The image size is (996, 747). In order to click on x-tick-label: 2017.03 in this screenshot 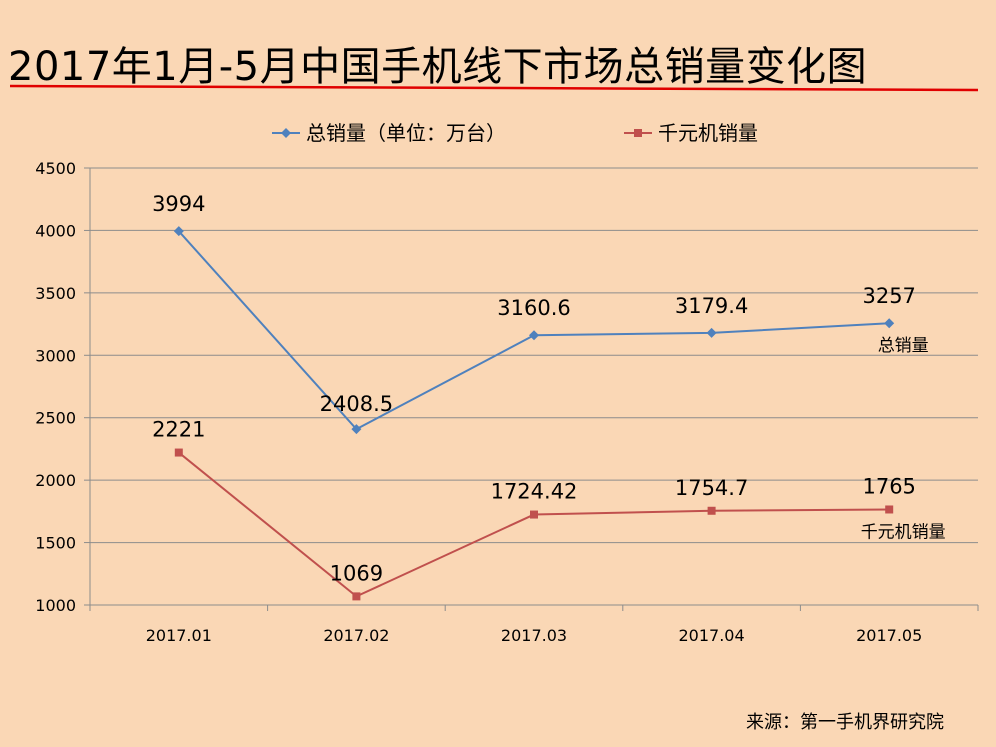, I will do `click(534, 635)`.